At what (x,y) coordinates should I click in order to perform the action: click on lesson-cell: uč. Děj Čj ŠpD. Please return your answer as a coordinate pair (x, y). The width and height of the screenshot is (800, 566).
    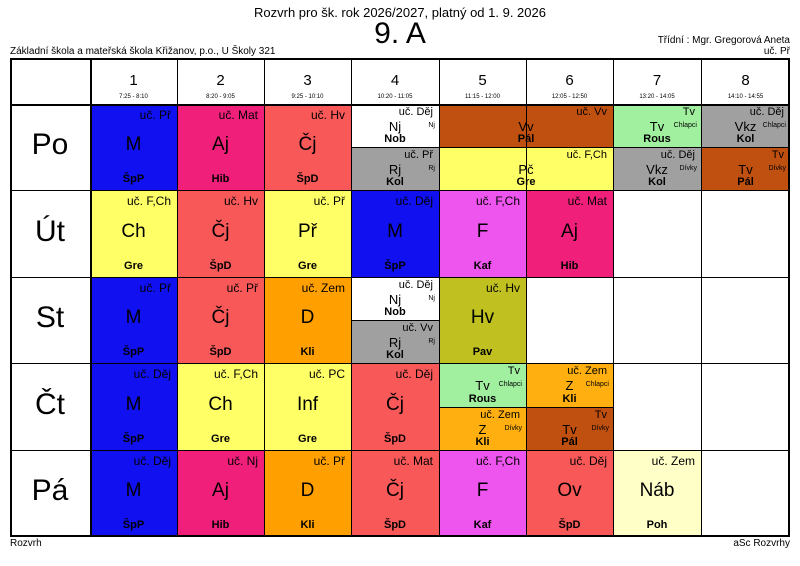
    Looking at the image, I should click on (395, 406).